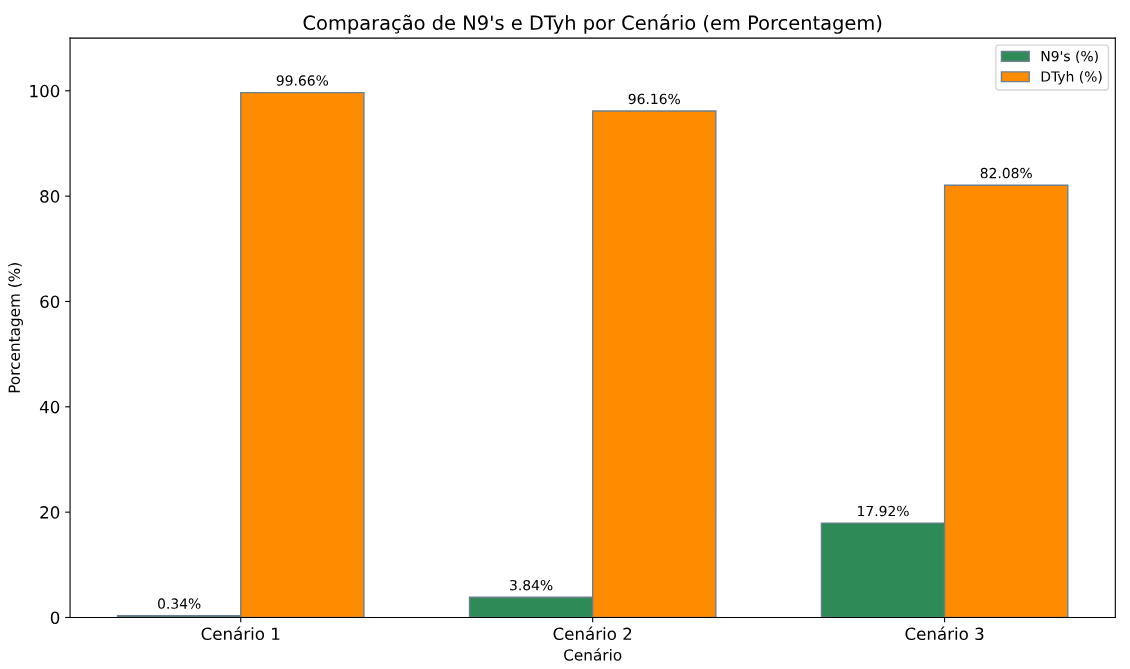 This screenshot has width=1130, height=669. Describe the element at coordinates (179, 603) in the screenshot. I see `data-label: 0.34%` at that location.